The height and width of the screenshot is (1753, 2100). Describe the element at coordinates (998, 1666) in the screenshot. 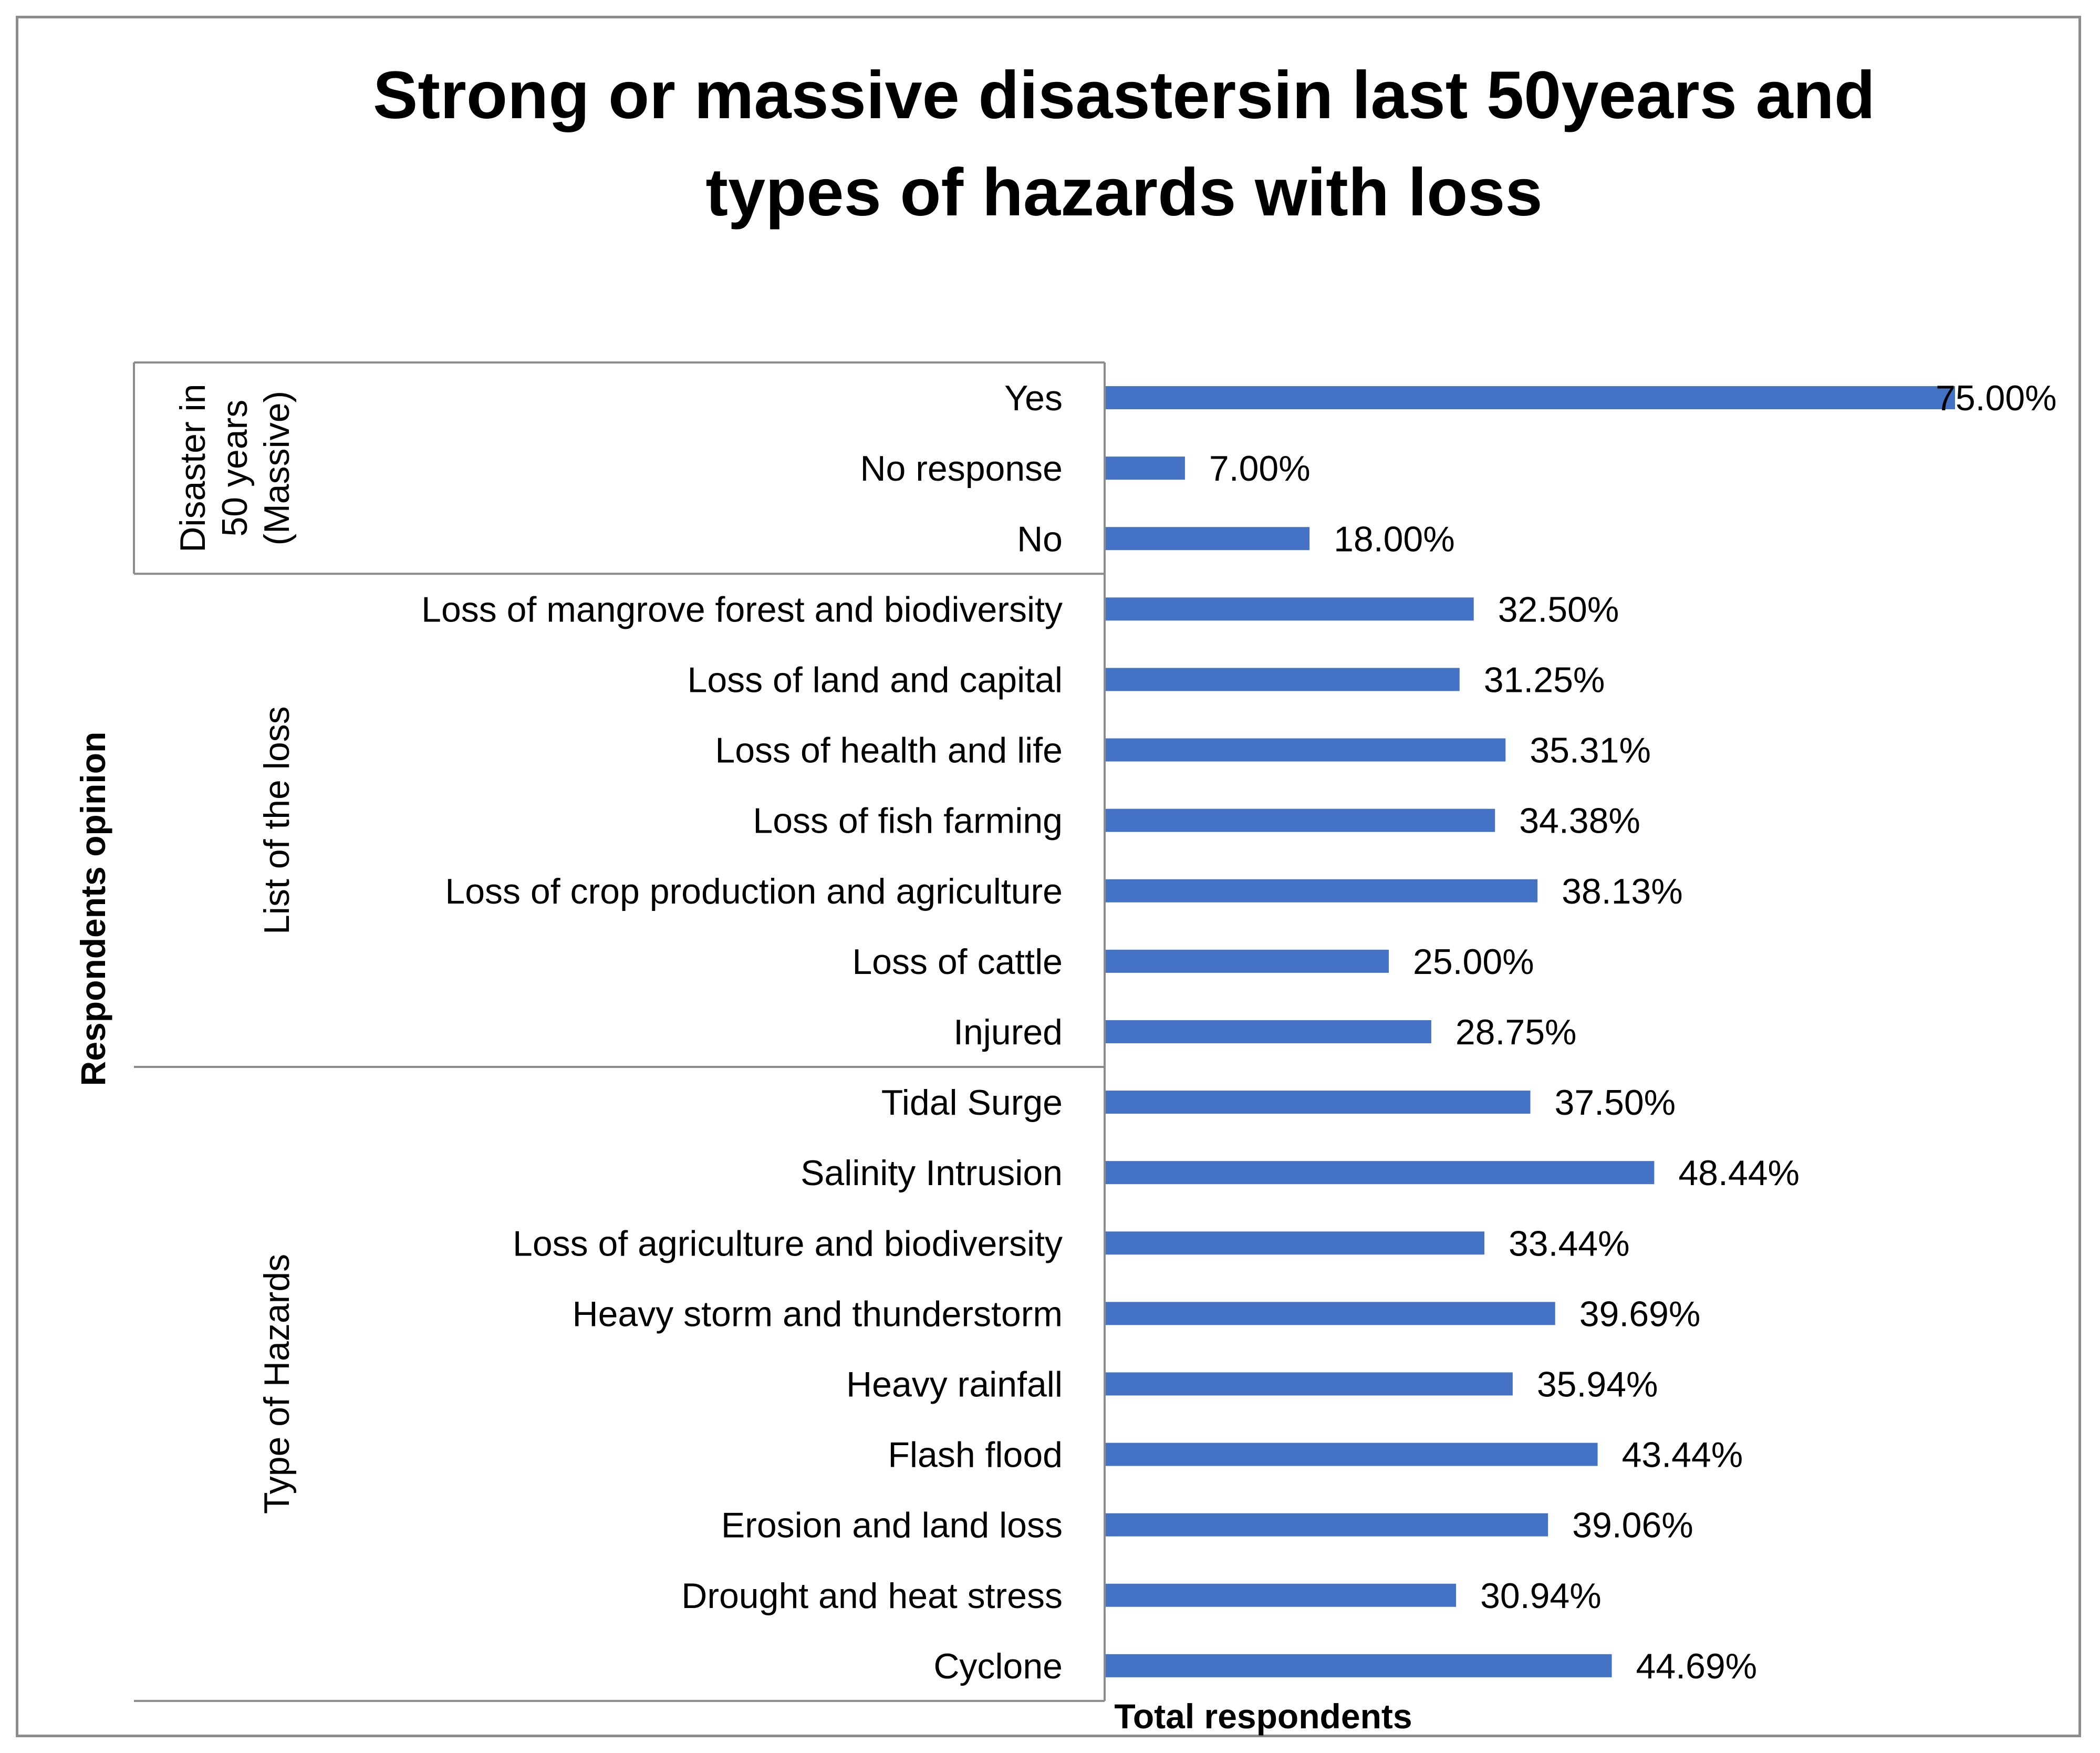

I see `category-label: Cyclone` at that location.